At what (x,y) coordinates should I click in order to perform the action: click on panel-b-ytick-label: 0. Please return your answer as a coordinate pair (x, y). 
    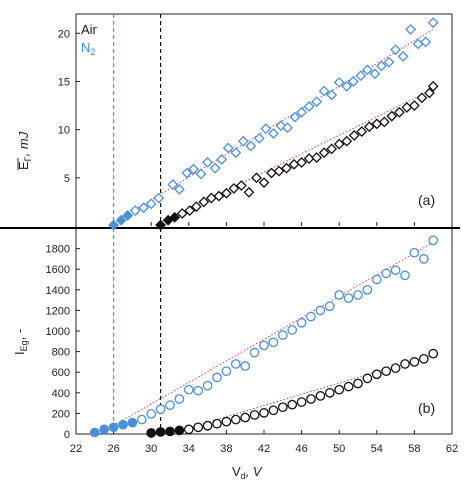
    Looking at the image, I should click on (67, 435).